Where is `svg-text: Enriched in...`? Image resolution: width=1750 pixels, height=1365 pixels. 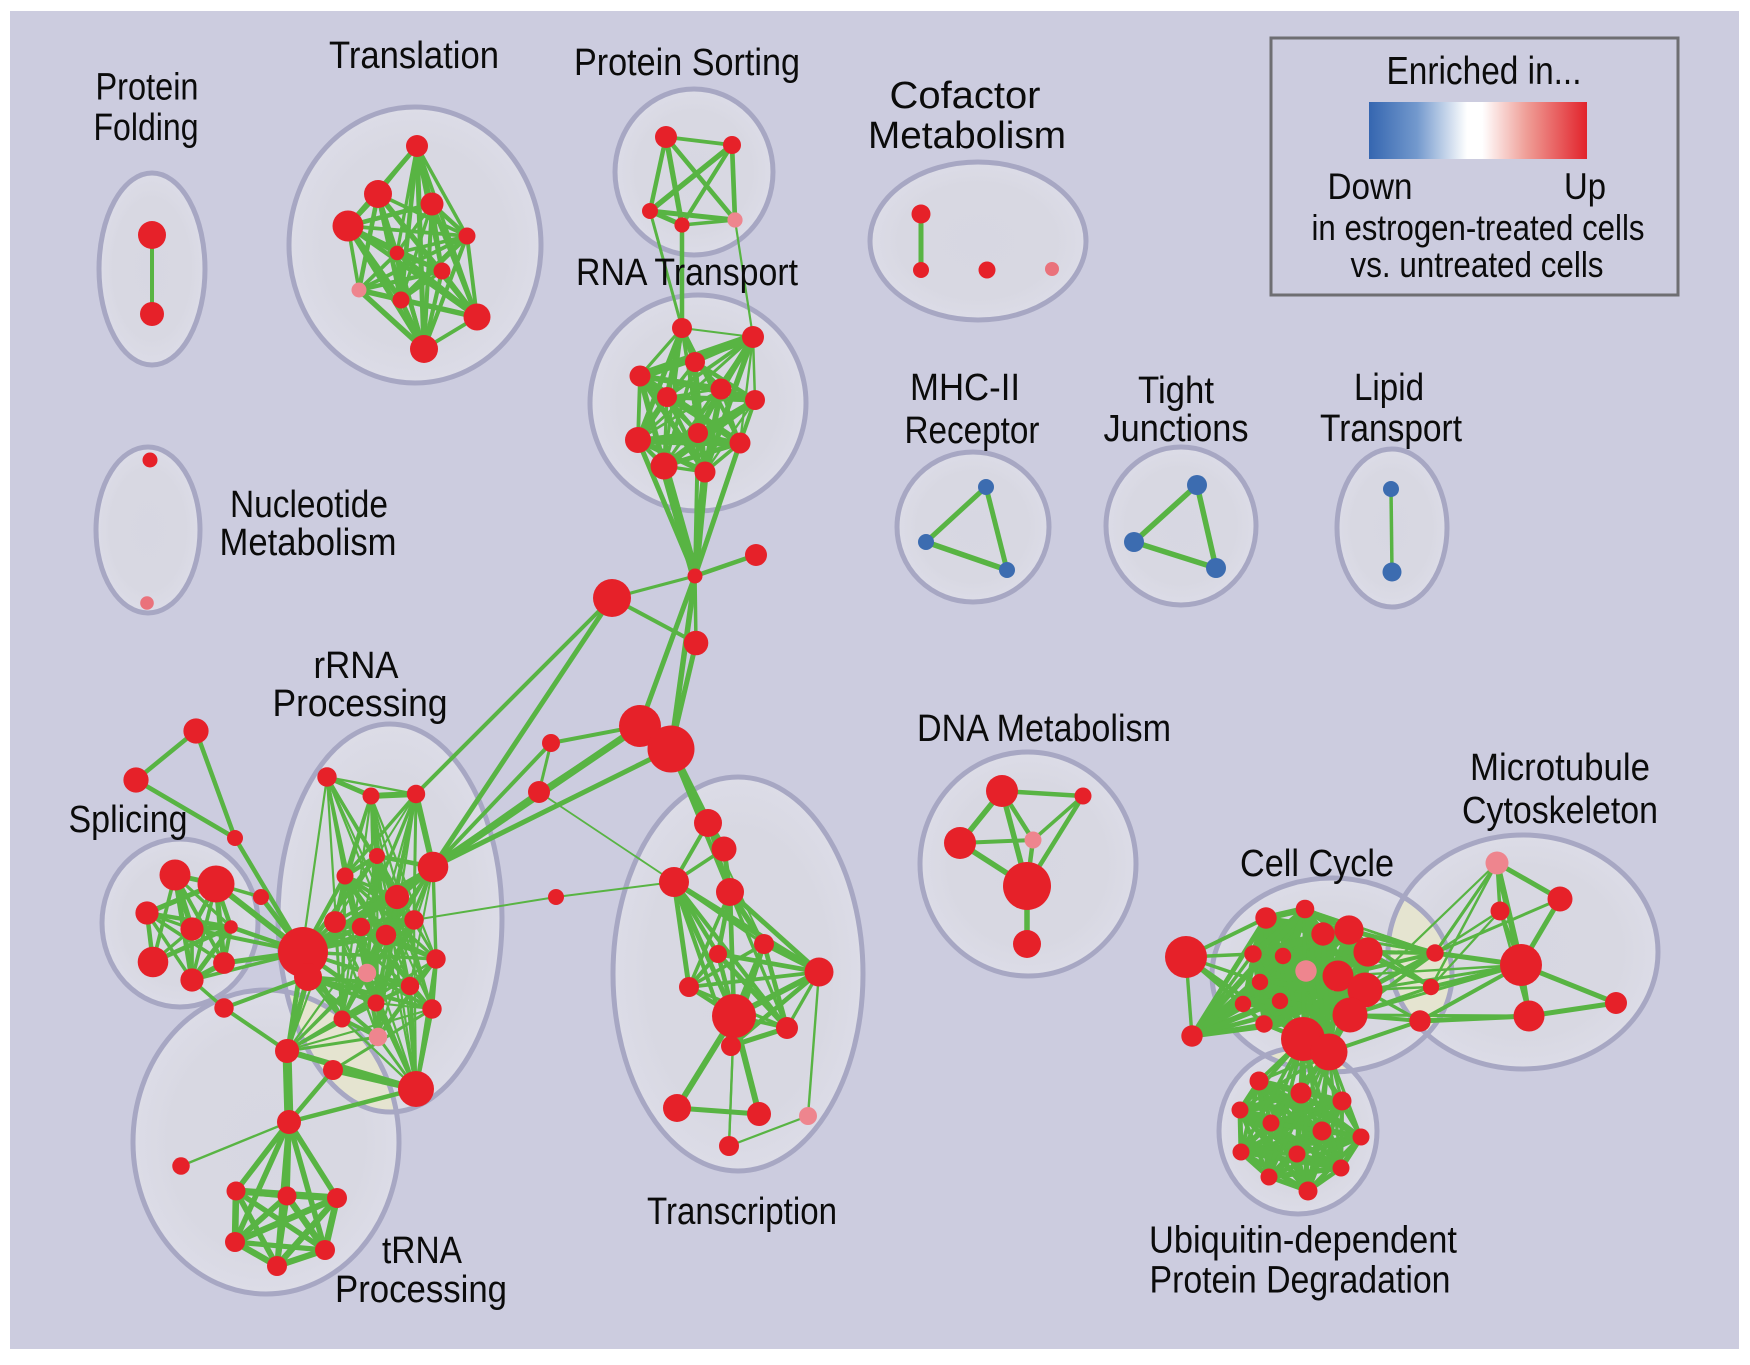
svg-text: Enriched in... is located at coordinates (1484, 71).